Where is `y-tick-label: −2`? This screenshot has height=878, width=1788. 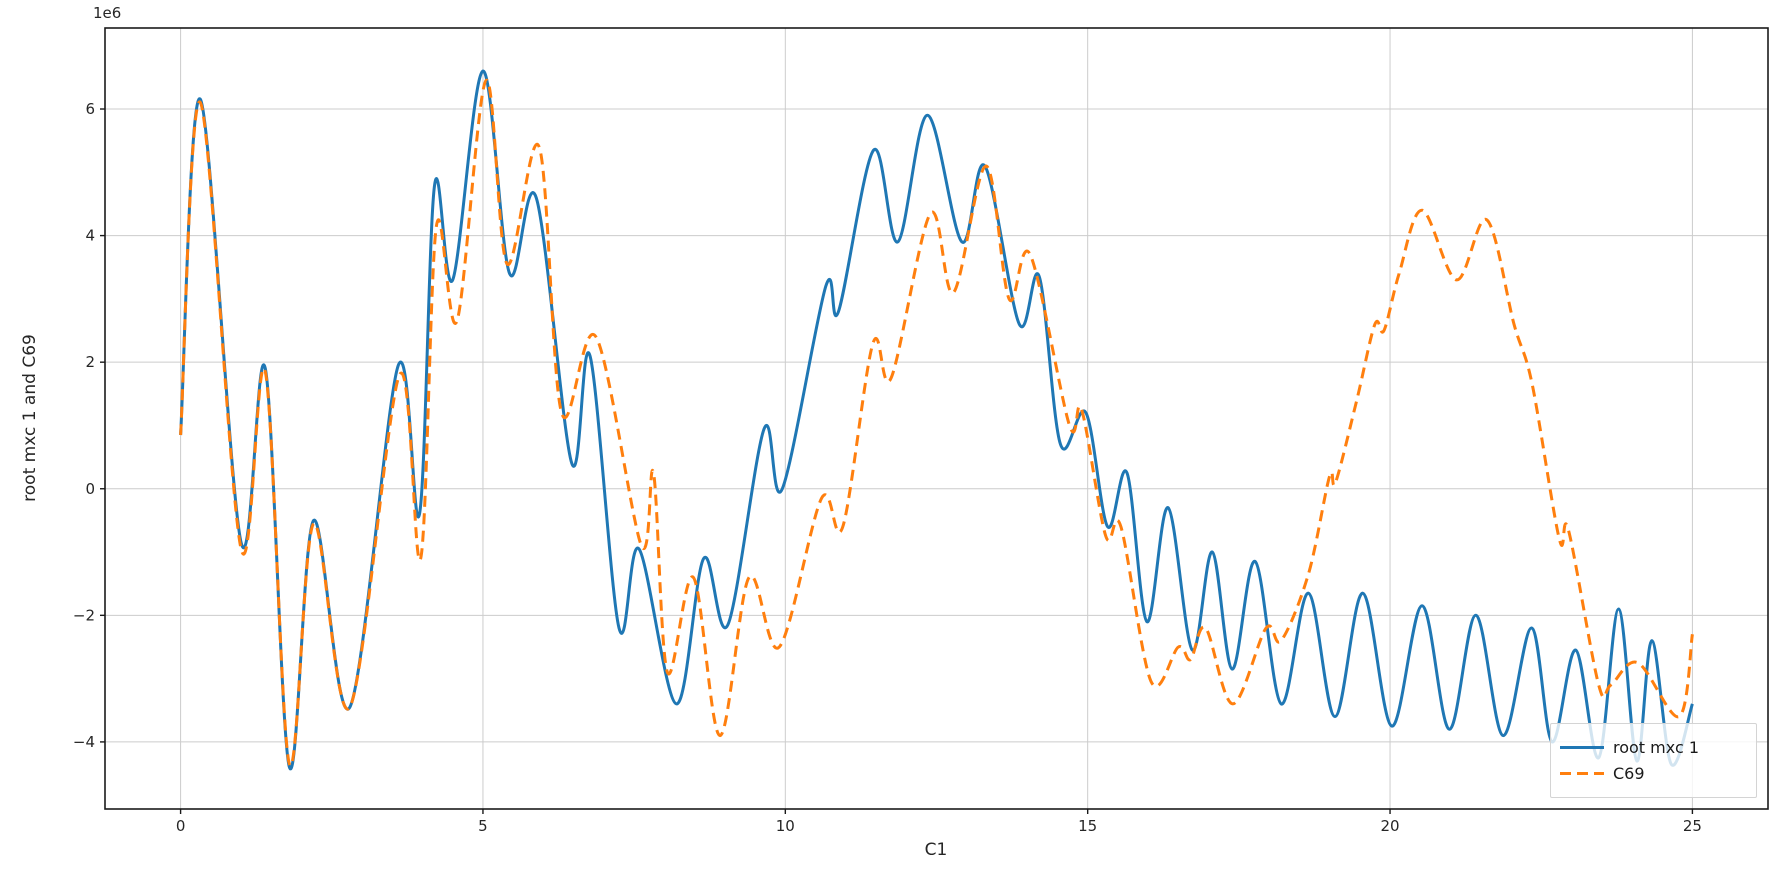 y-tick-label: −2 is located at coordinates (84, 615).